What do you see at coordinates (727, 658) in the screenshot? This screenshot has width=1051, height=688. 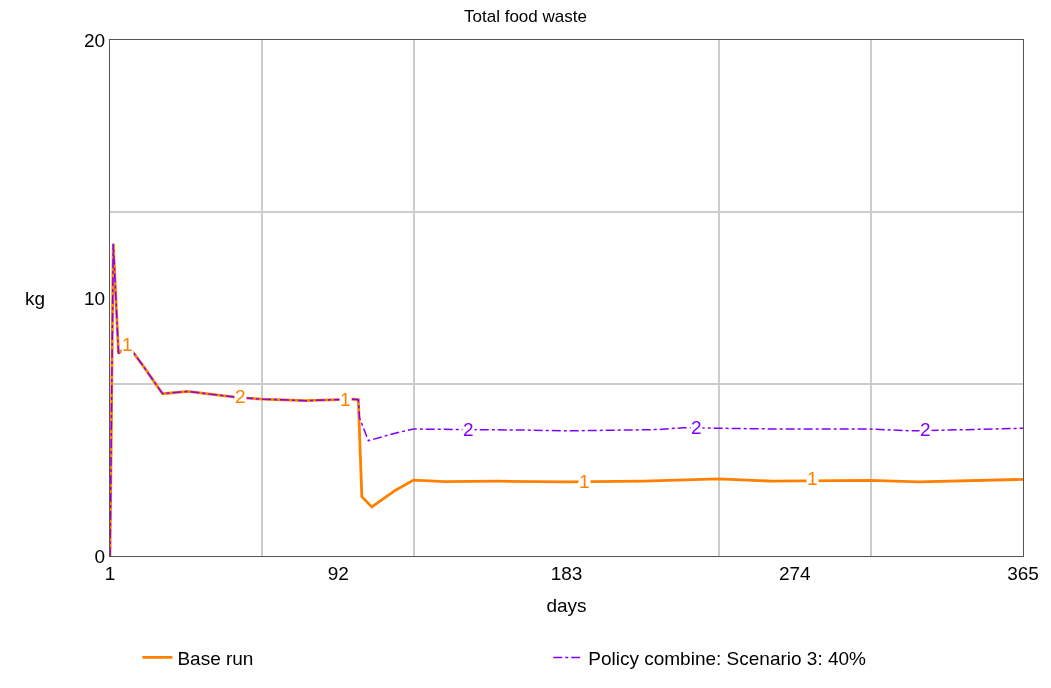 I see `legend-label: Policy combine: Scenario 3: 40%` at bounding box center [727, 658].